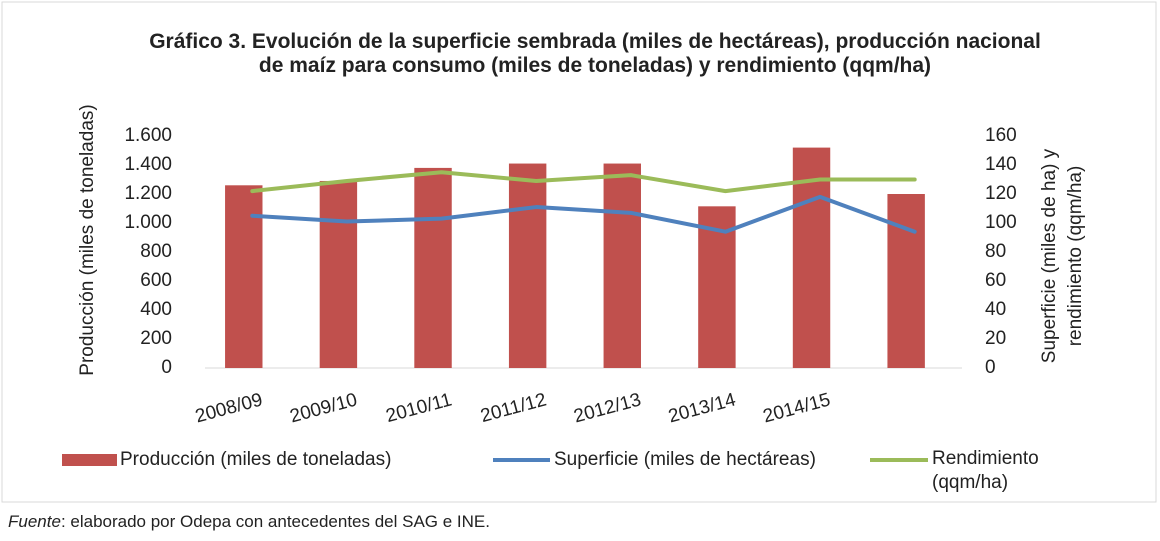  Describe the element at coordinates (995, 251) in the screenshot. I see `y2-tick-label: 80` at that location.